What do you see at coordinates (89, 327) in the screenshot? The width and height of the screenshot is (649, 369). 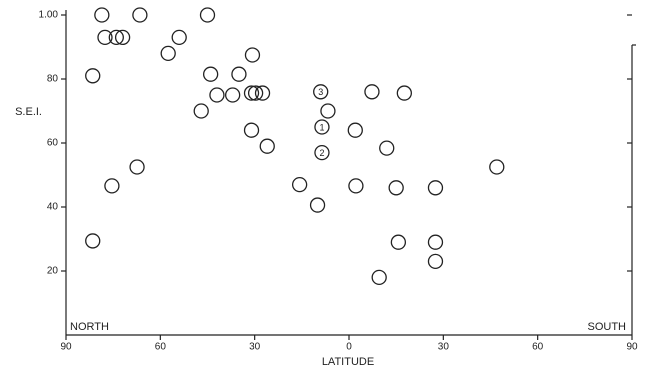 I see `north-label: NORTH` at bounding box center [89, 327].